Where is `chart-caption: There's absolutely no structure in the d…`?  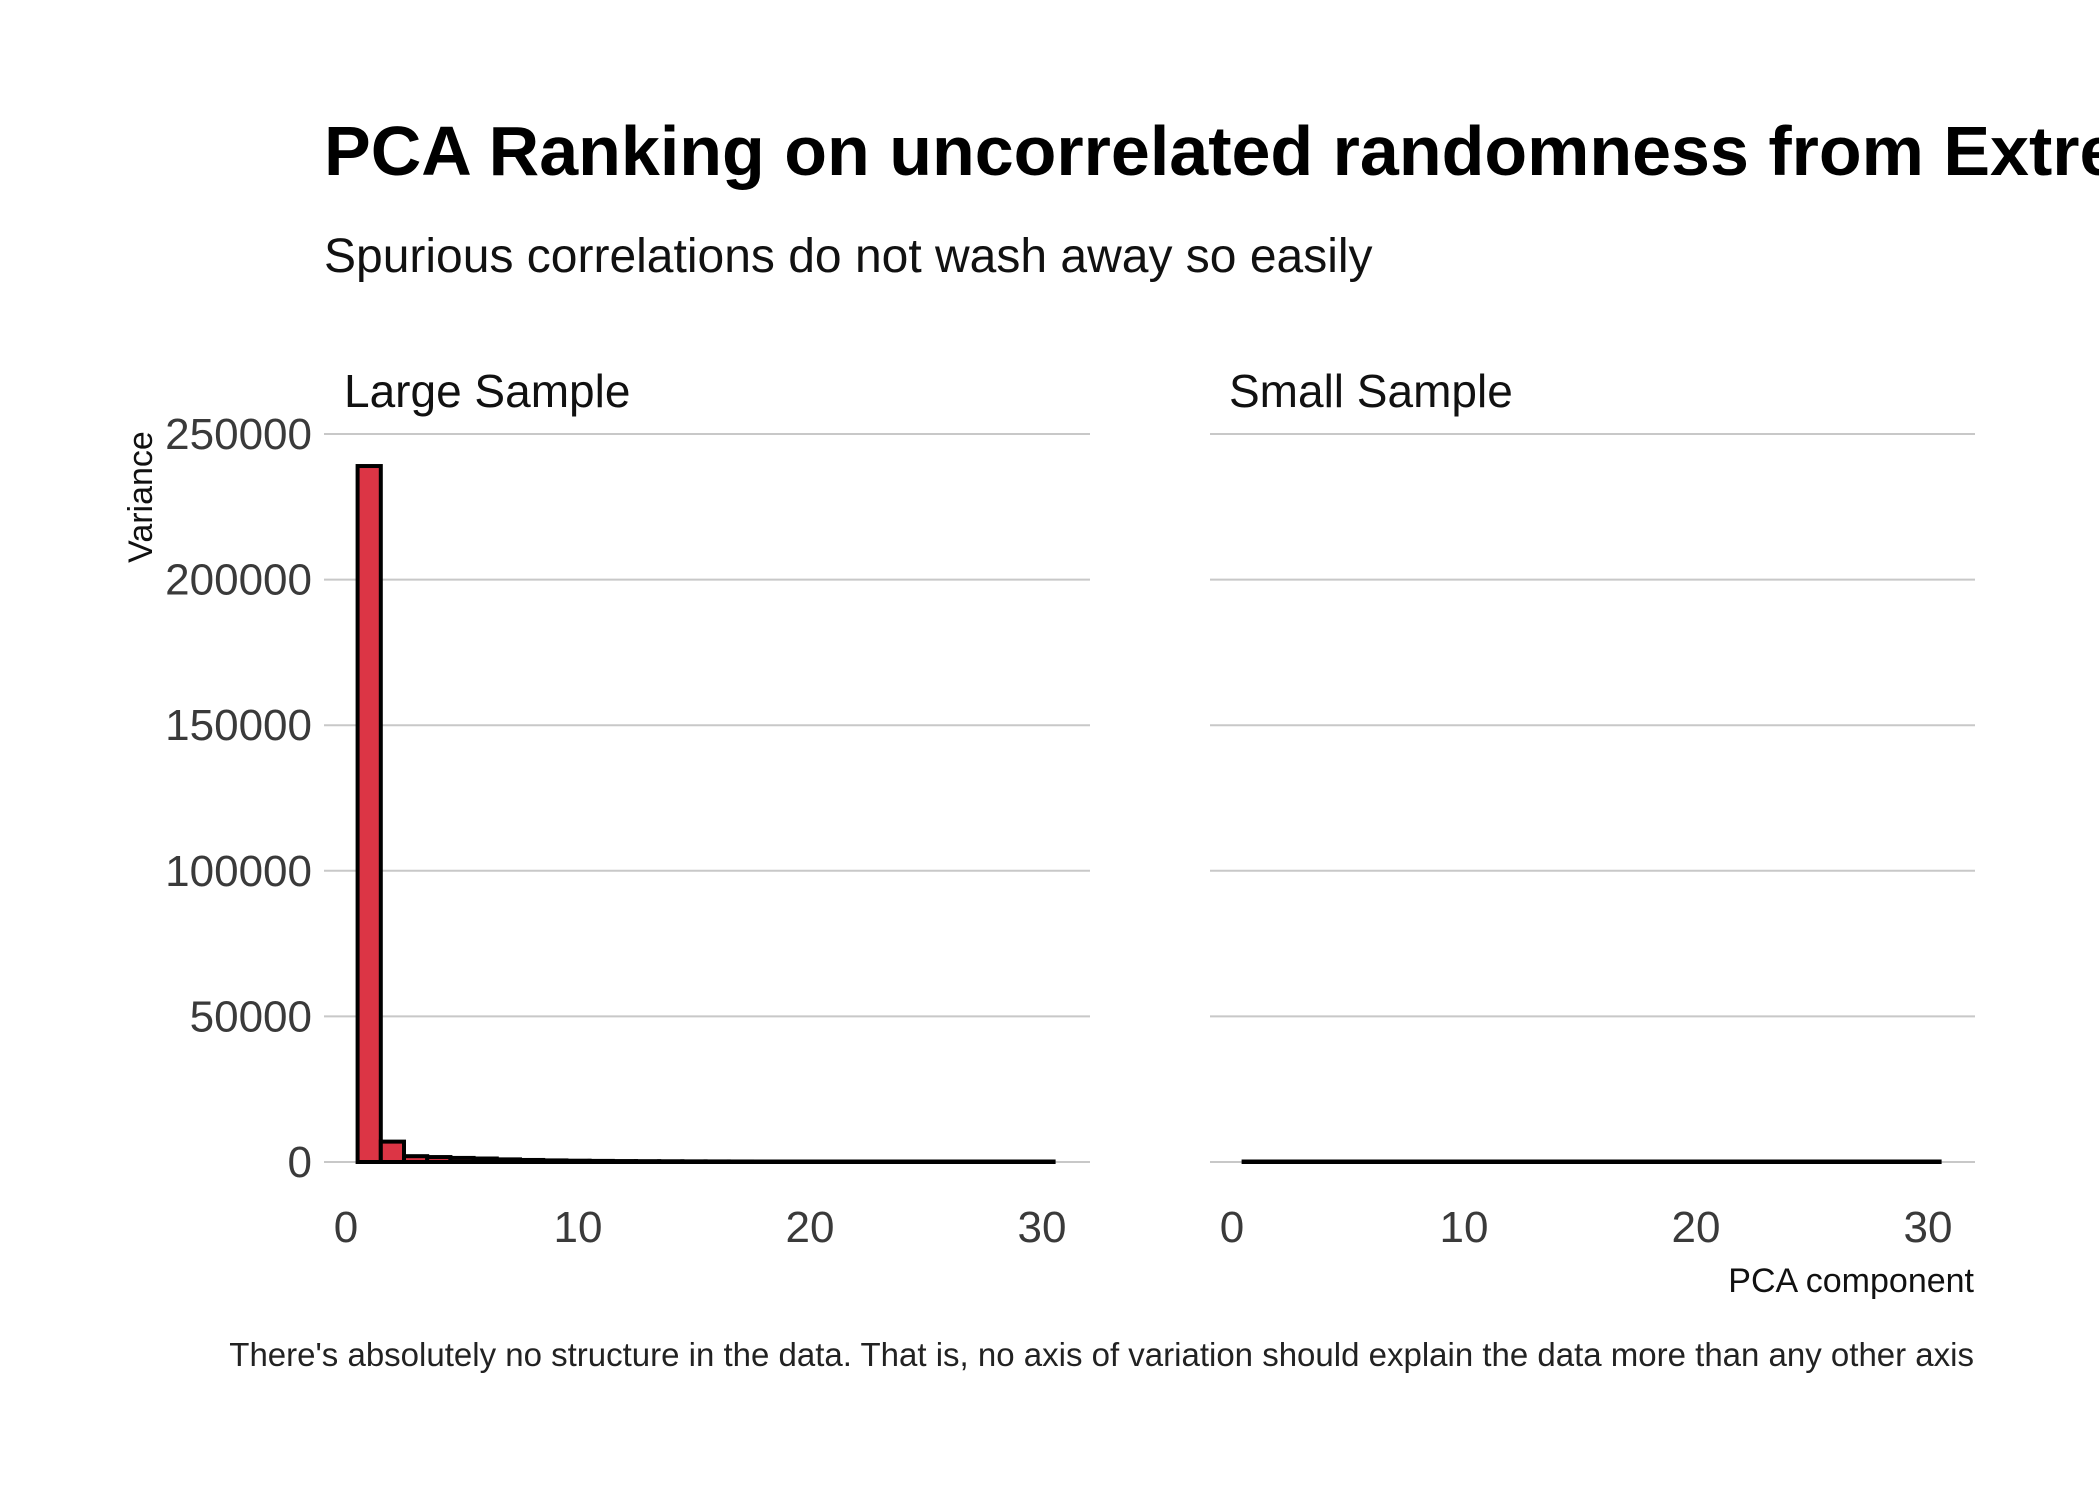 chart-caption: There's absolutely no structure in the d… is located at coordinates (1101, 1354).